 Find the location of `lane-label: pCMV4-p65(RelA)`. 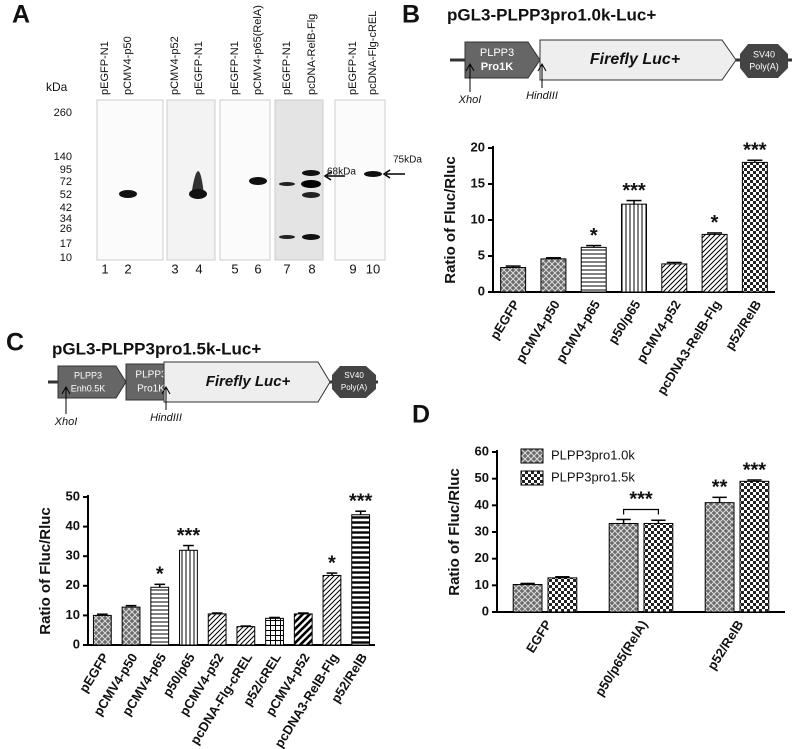

lane-label: pCMV4-p65(RelA) is located at coordinates (258, 50).